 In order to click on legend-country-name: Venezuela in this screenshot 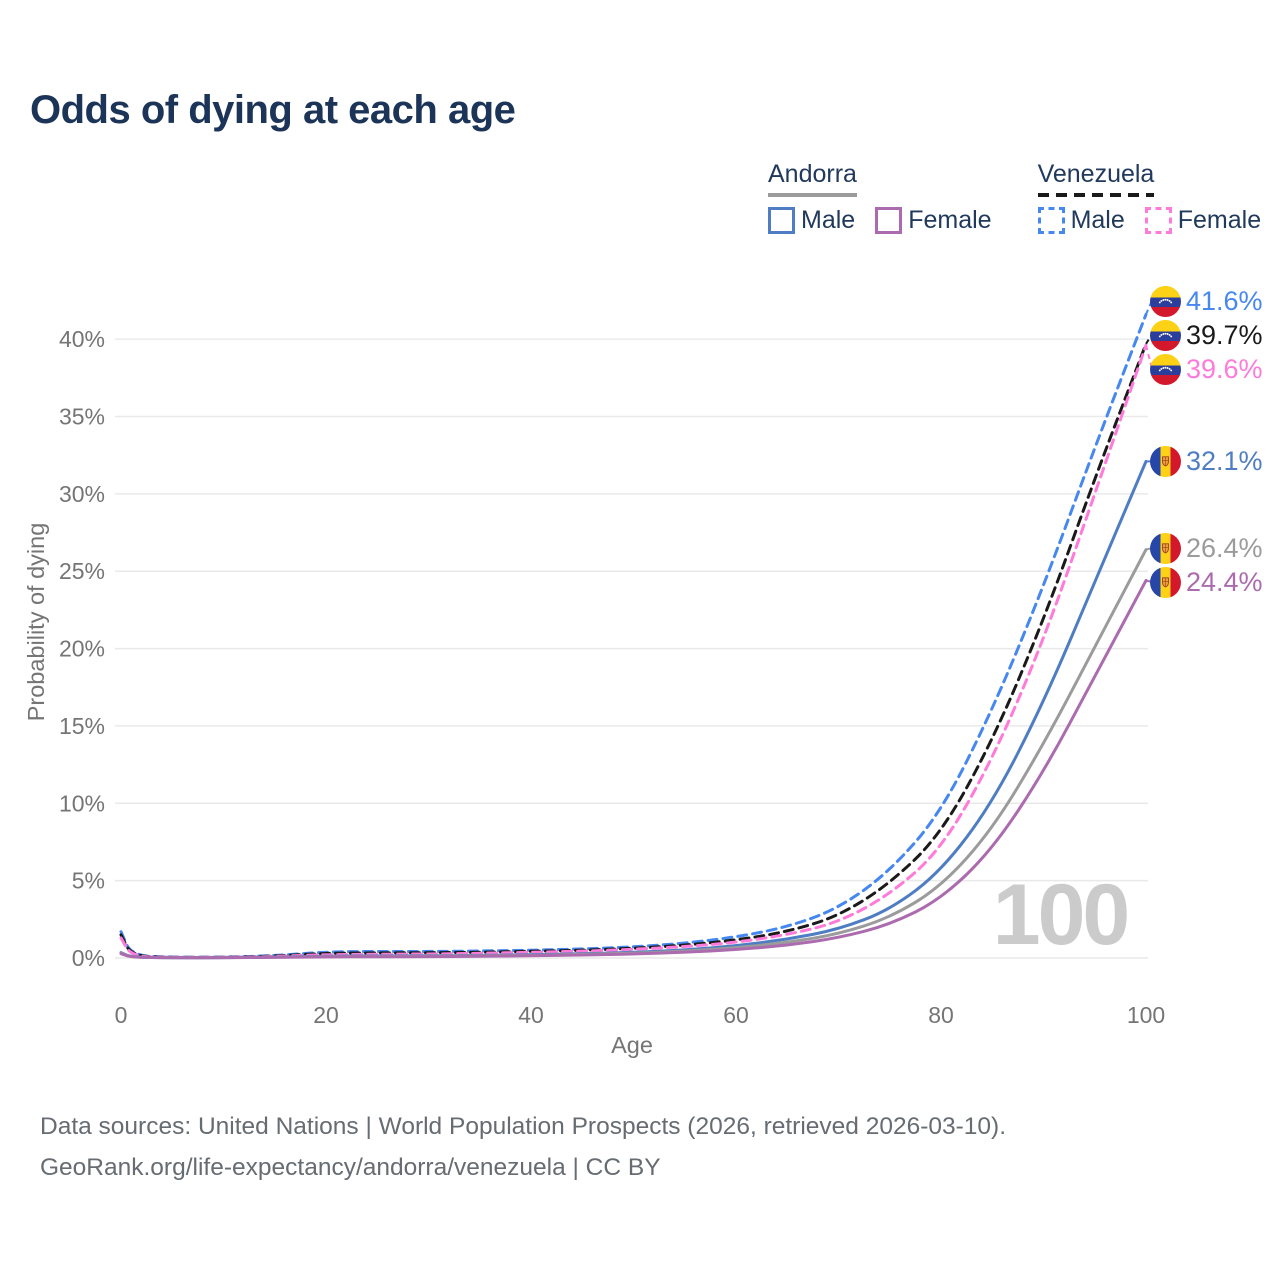, I will do `click(1096, 174)`.